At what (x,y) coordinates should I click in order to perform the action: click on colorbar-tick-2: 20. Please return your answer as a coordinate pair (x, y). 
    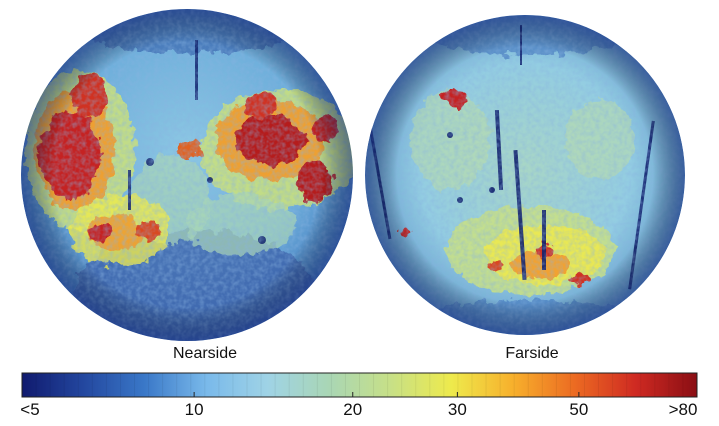
    Looking at the image, I should click on (353, 409).